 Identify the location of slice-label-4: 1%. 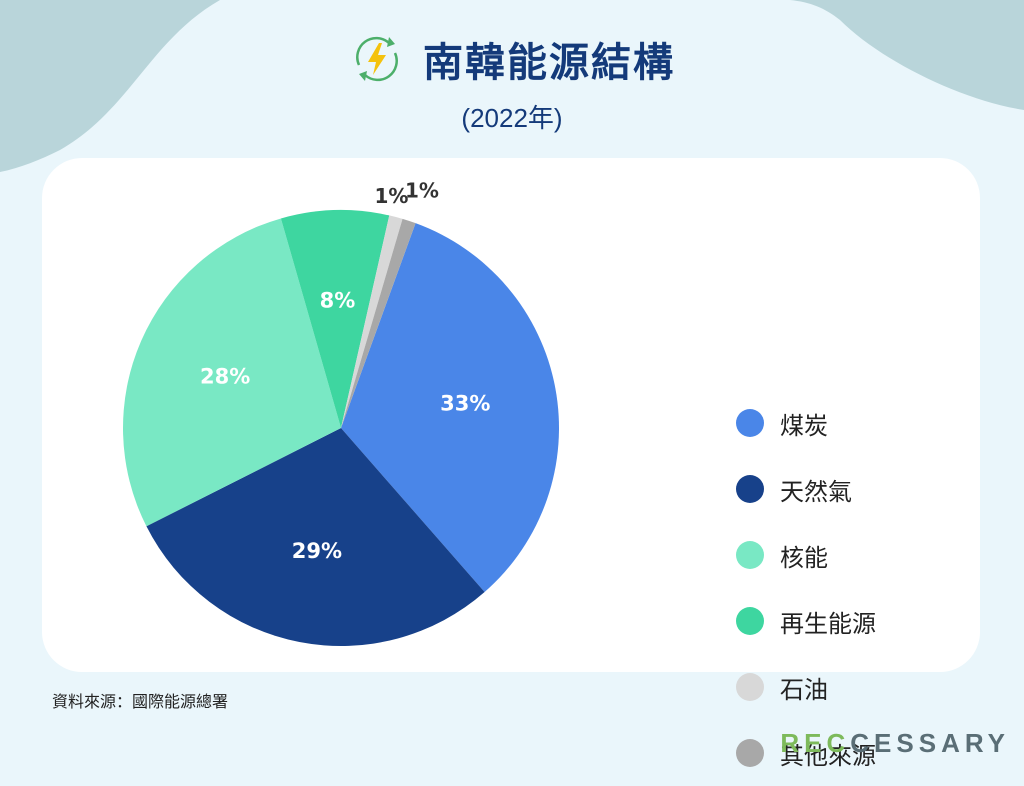
(392, 196).